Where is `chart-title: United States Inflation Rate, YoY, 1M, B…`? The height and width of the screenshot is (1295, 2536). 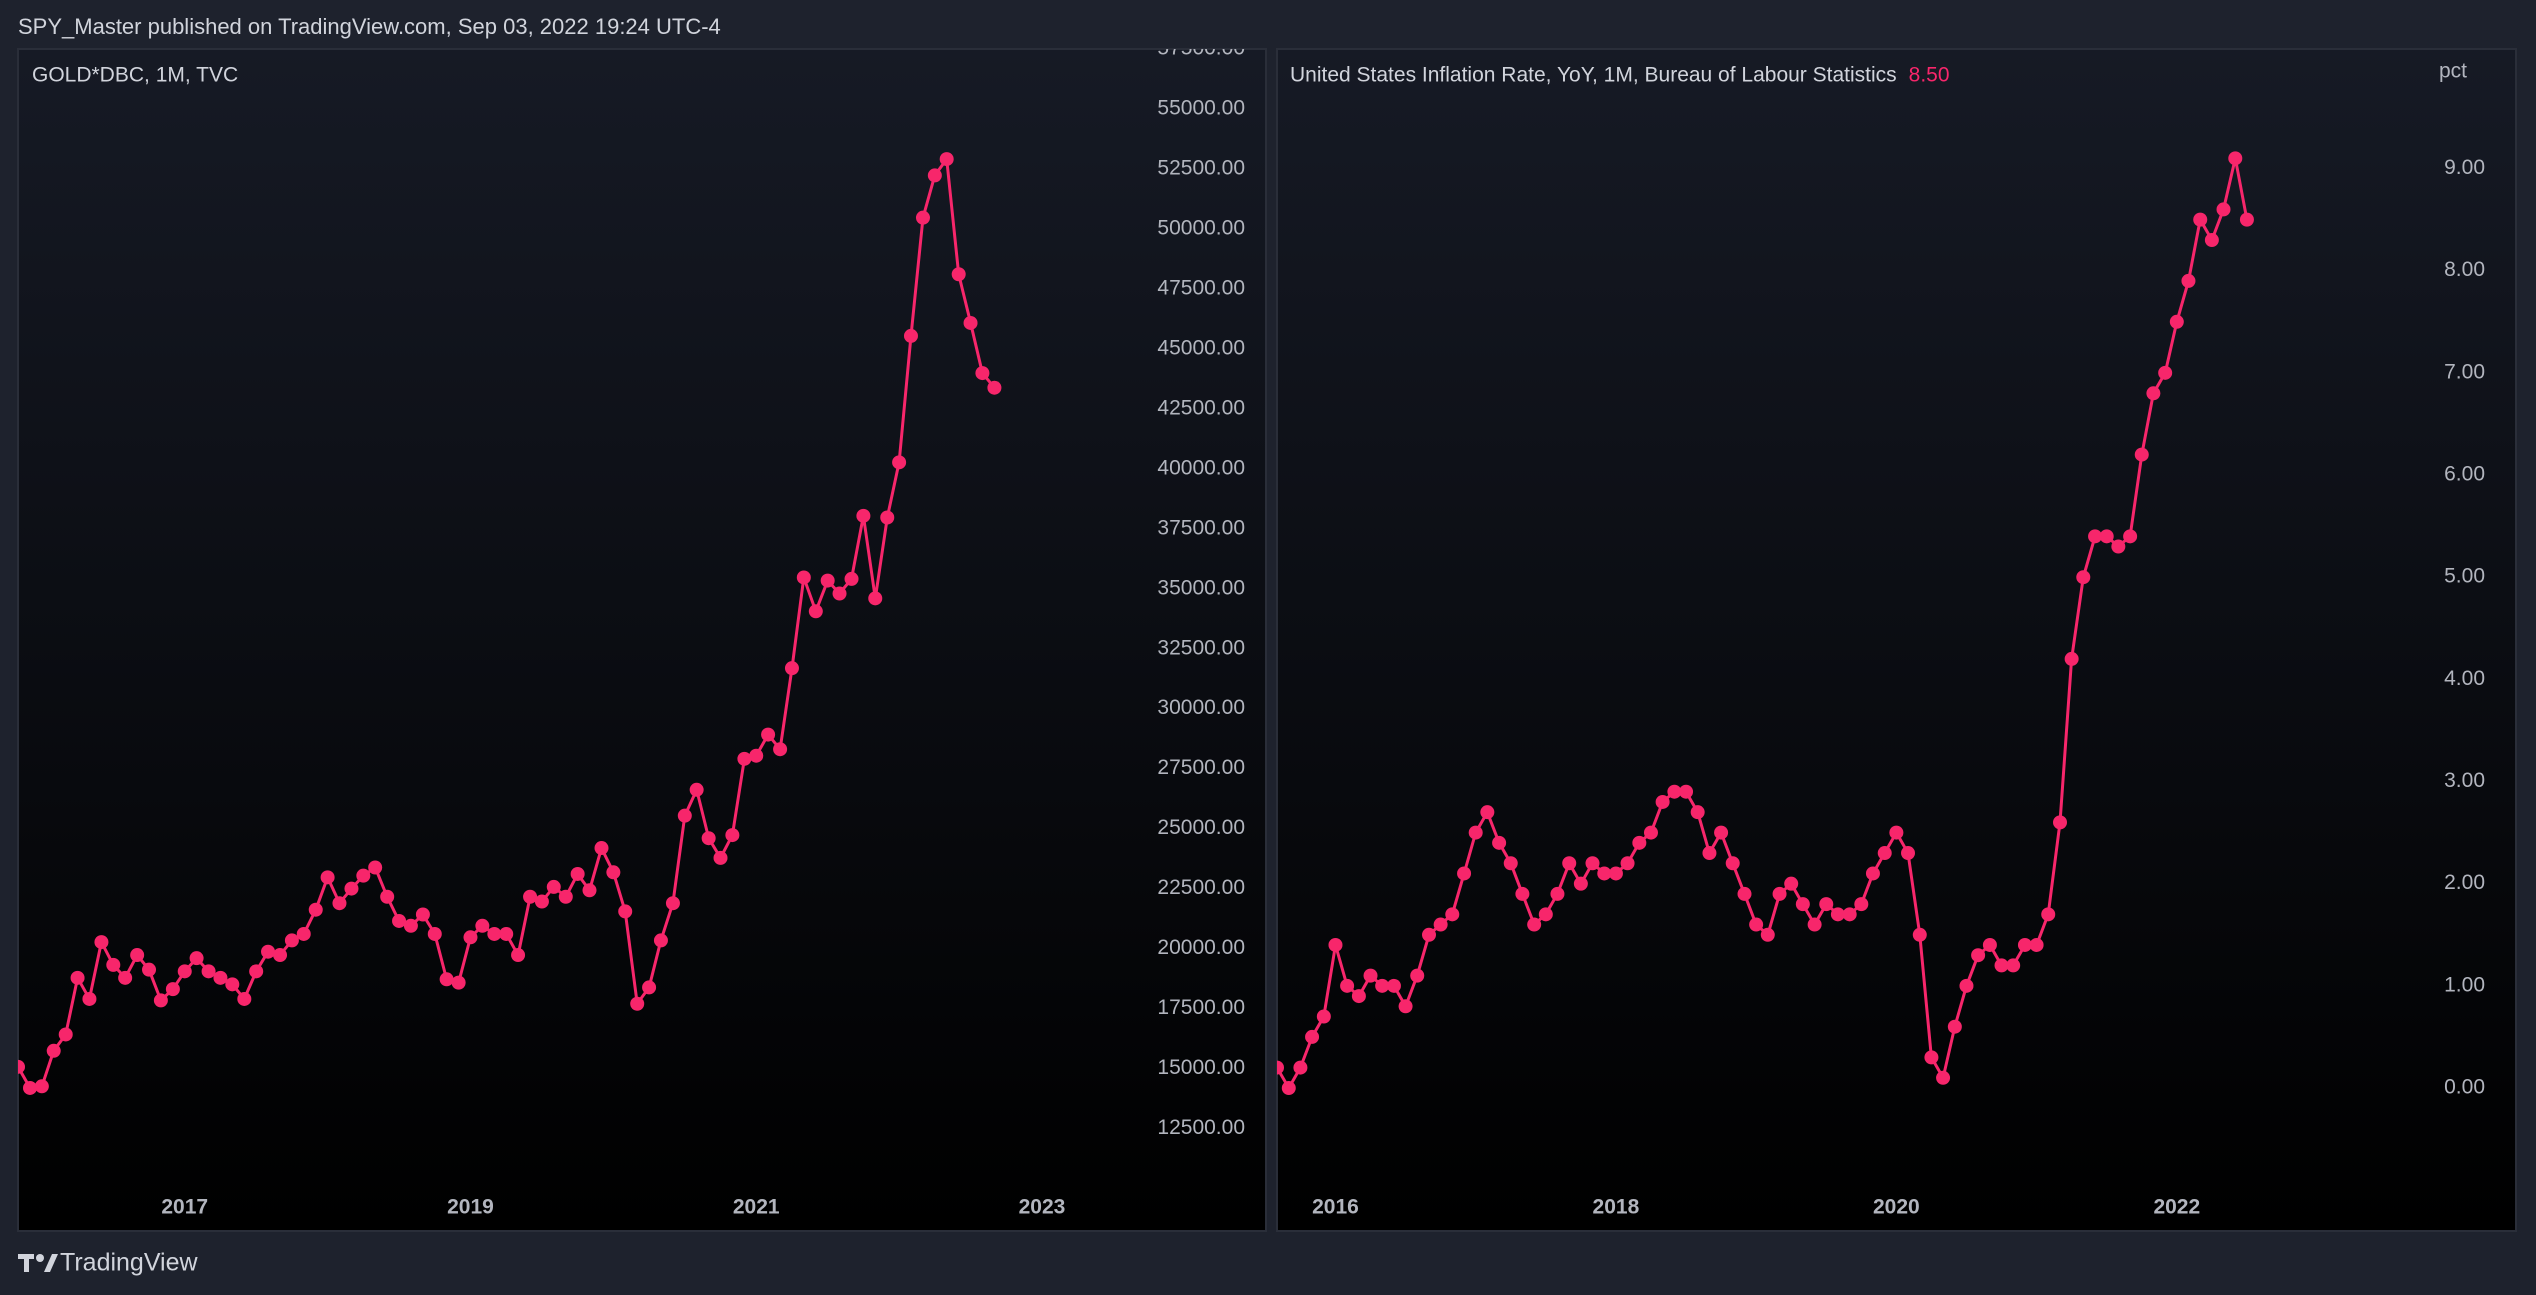 chart-title: United States Inflation Rate, YoY, 1M, B… is located at coordinates (1593, 75).